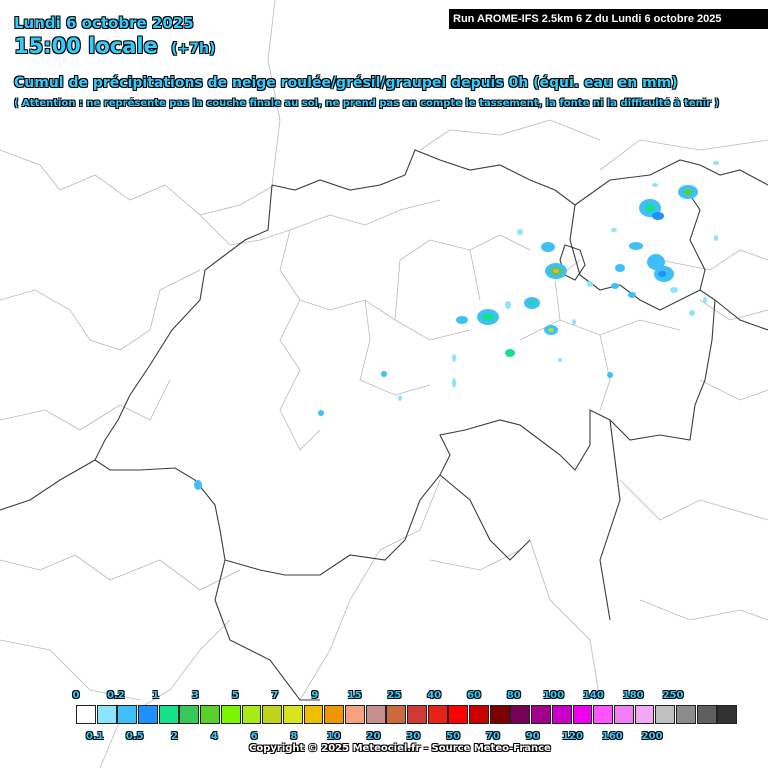 The height and width of the screenshot is (768, 768). I want to click on legend-label-top: 140, so click(593, 695).